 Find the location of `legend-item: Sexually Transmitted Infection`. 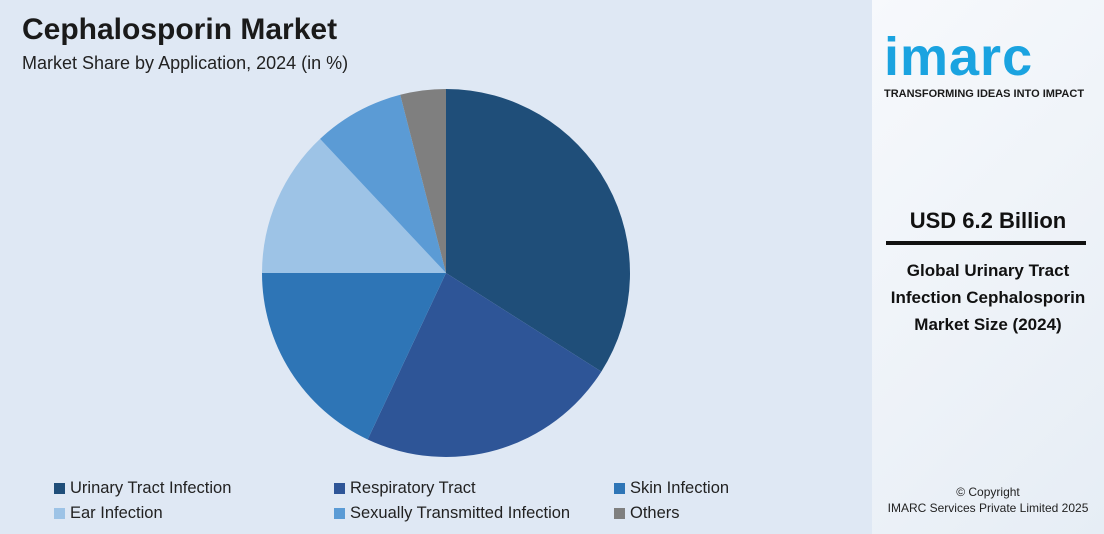

legend-item: Sexually Transmitted Infection is located at coordinates (474, 513).